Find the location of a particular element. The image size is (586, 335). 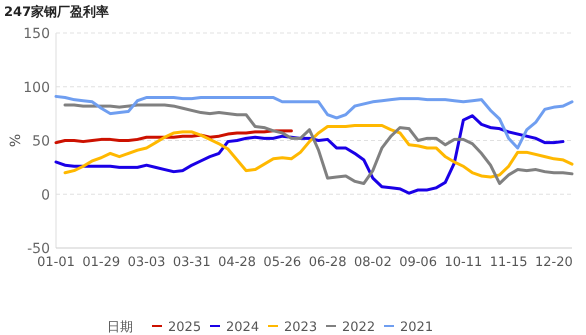

x-tick-label: 05-26 is located at coordinates (282, 262).